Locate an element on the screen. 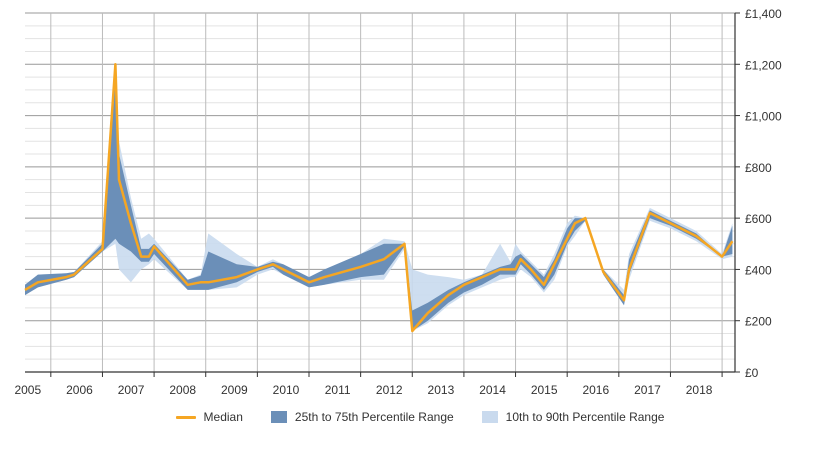 The image size is (840, 450). median-swatch is located at coordinates (185, 417).